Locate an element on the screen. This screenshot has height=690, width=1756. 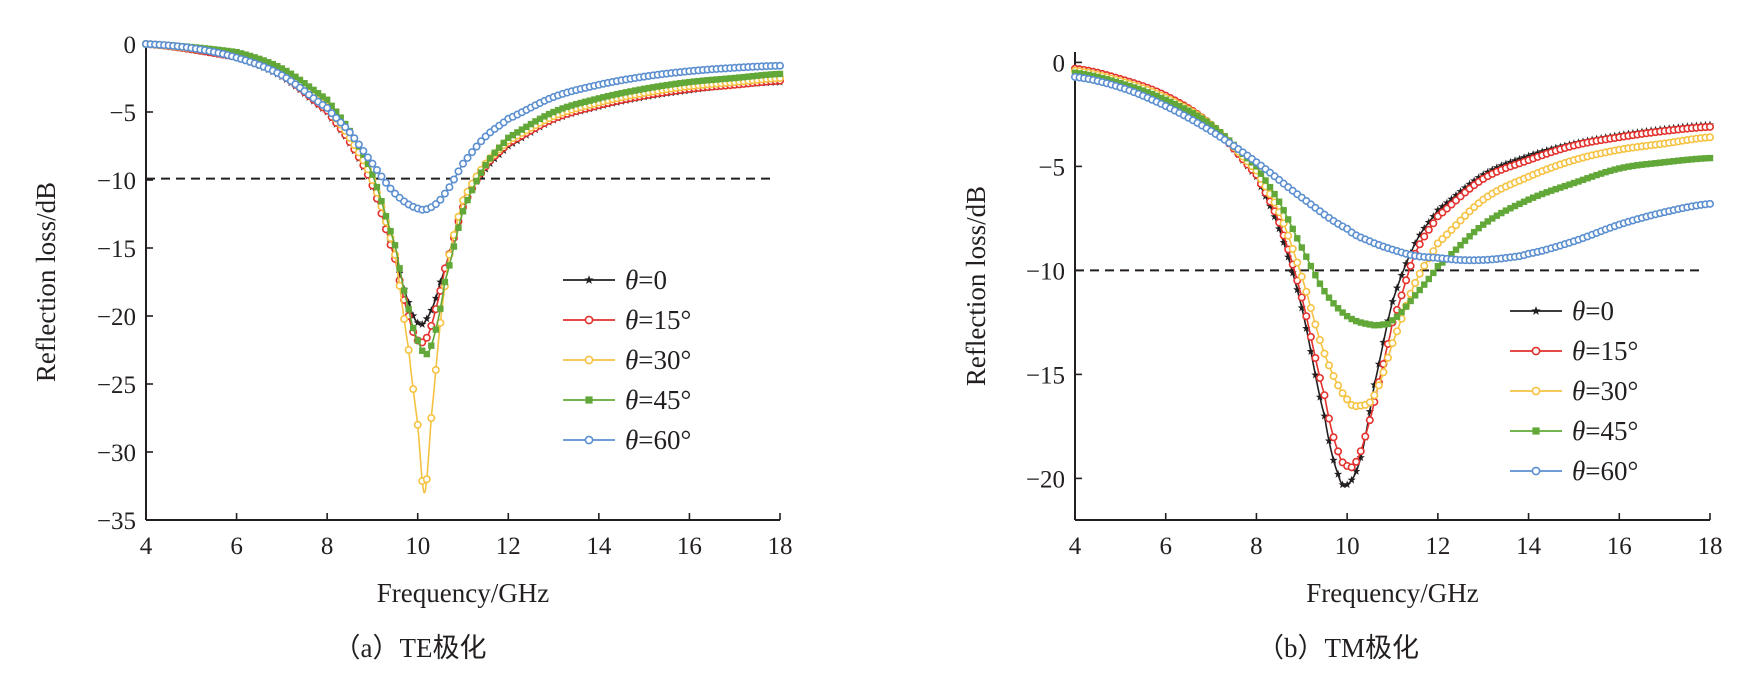
y-tick-label: −10 is located at coordinates (116, 181).